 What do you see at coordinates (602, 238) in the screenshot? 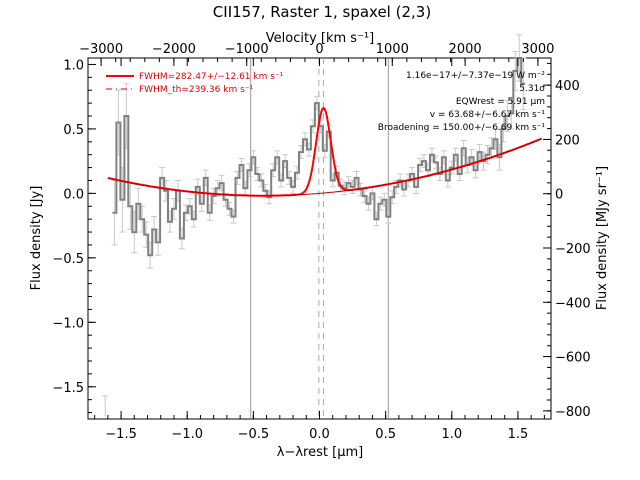
I see `y2-axis-title: Flux density [MJy sr⁻¹]` at bounding box center [602, 238].